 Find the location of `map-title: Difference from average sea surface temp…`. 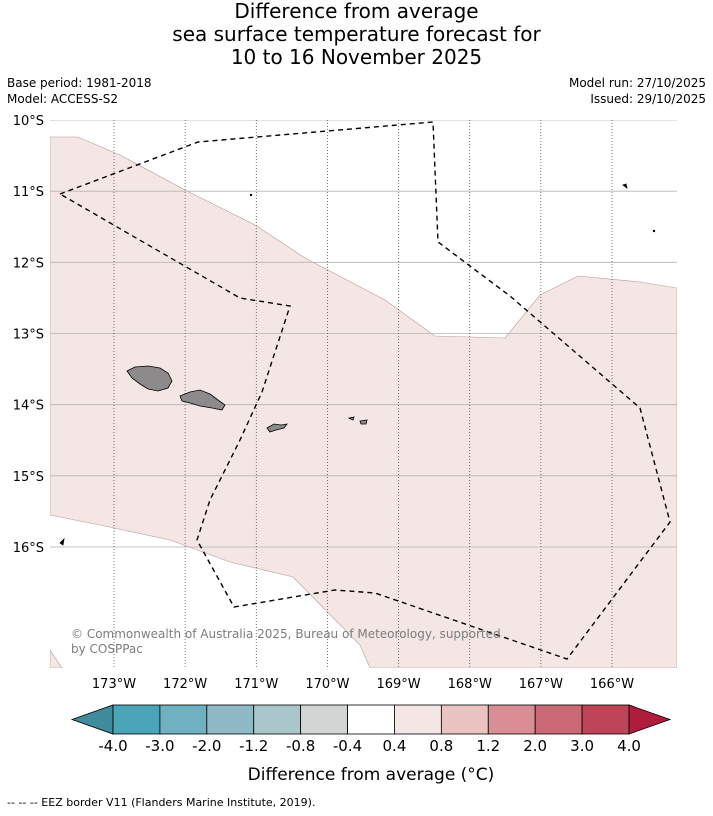

map-title: Difference from average sea surface temp… is located at coordinates (356, 34).